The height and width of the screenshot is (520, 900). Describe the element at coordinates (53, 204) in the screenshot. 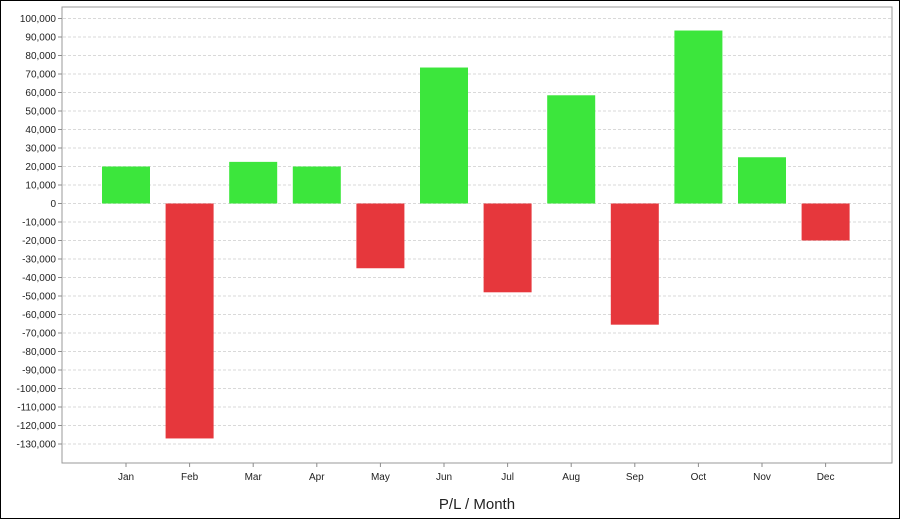

I see `y-tick-label: 0` at that location.